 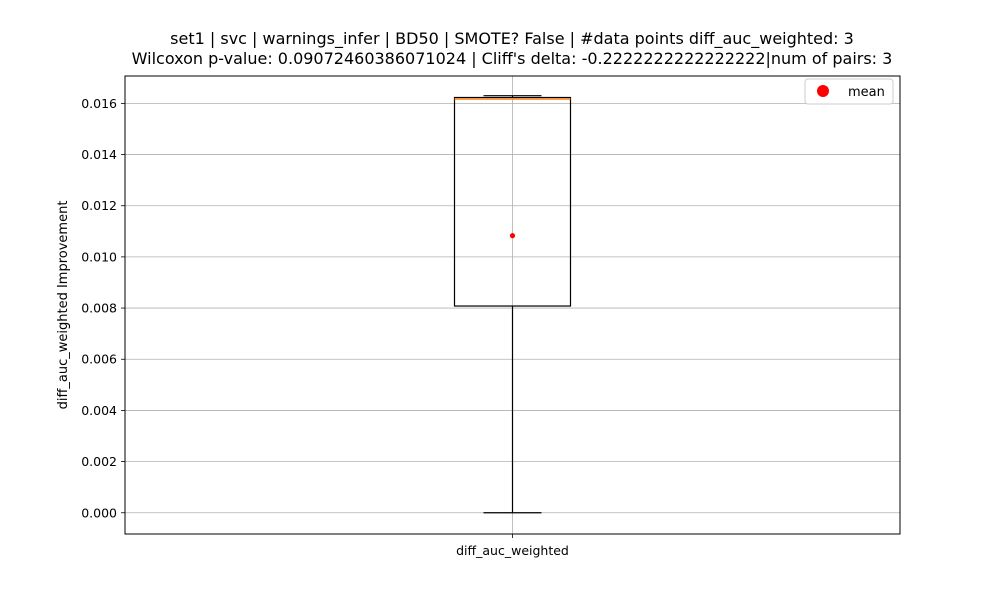 I want to click on legend: mean, so click(x=849, y=91).